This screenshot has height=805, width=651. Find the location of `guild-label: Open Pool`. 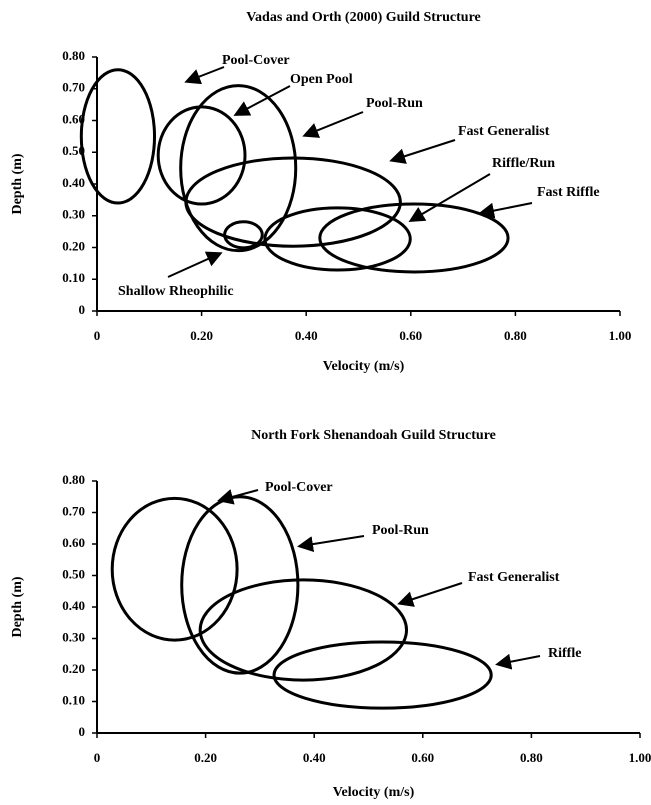

guild-label: Open Pool is located at coordinates (321, 79).